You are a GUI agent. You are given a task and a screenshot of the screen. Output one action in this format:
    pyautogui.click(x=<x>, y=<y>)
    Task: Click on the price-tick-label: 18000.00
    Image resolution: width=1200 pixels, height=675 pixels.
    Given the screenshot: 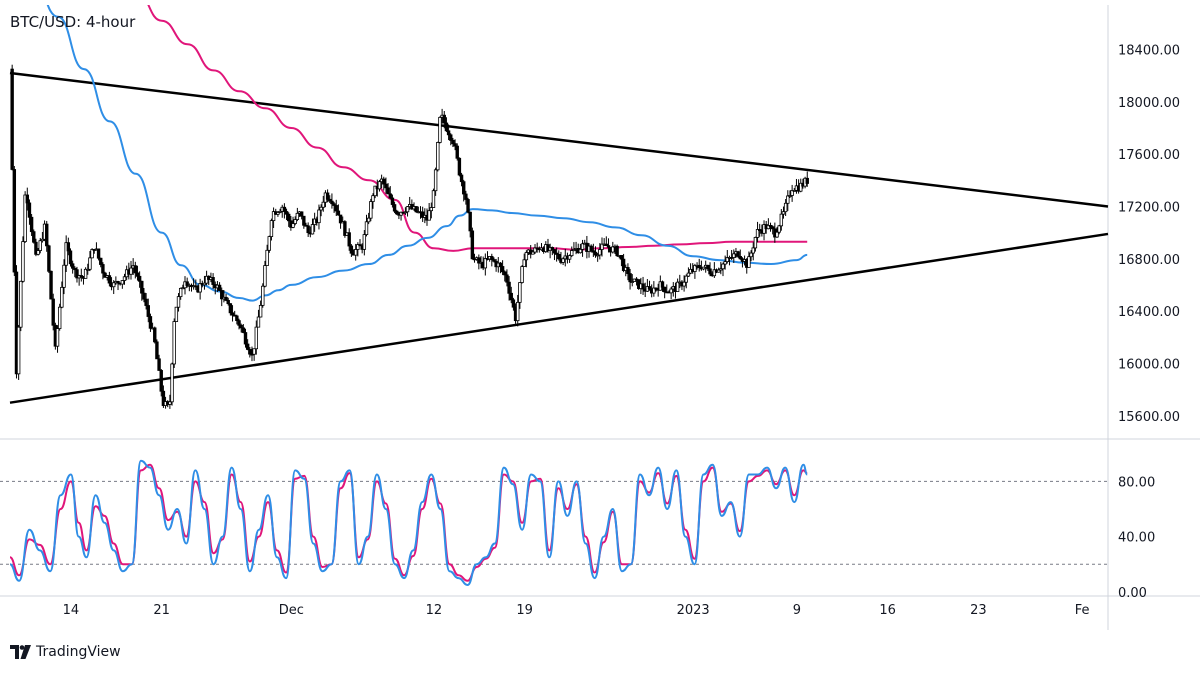 What is the action you would take?
    pyautogui.click(x=1149, y=103)
    